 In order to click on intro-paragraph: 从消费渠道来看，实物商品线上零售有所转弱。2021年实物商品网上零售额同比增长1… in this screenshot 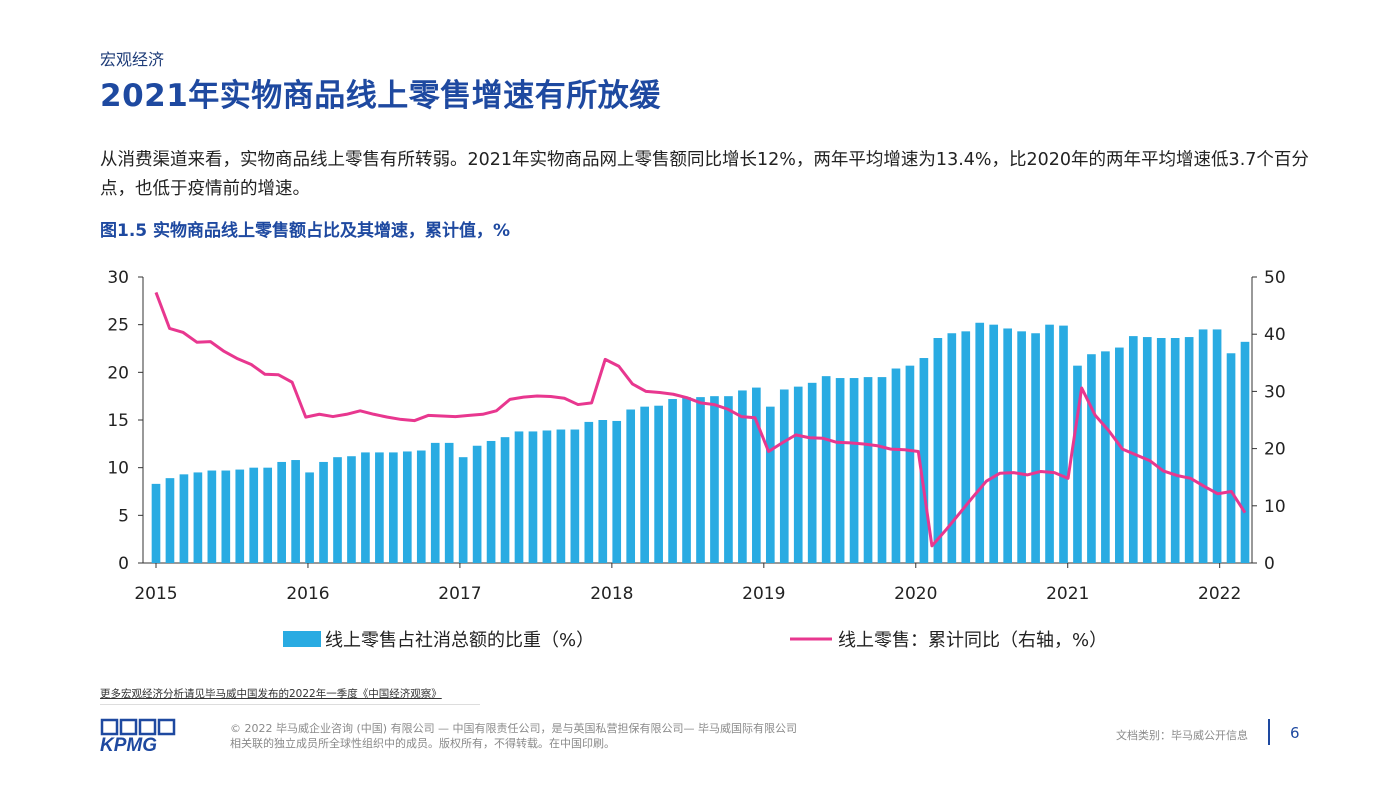, I will do `click(704, 174)`.